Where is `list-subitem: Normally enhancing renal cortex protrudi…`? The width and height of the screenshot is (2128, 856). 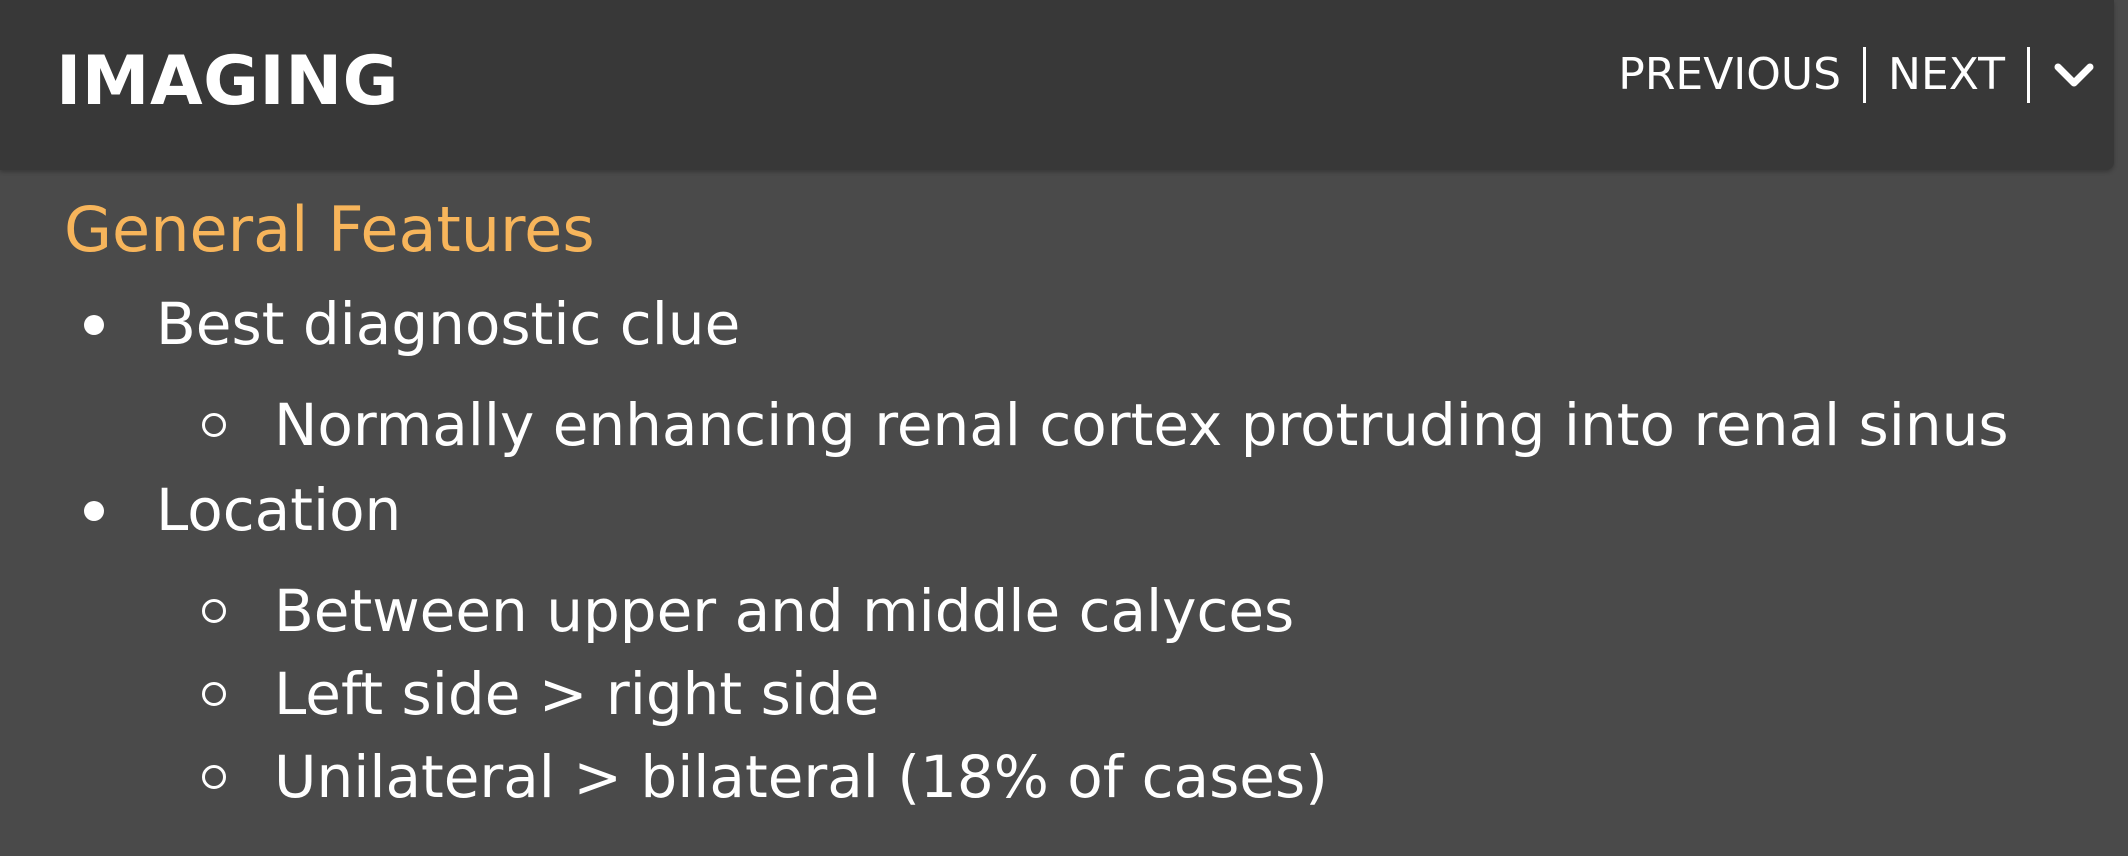 list-subitem: Normally enhancing renal cortex protrudi… is located at coordinates (1141, 425).